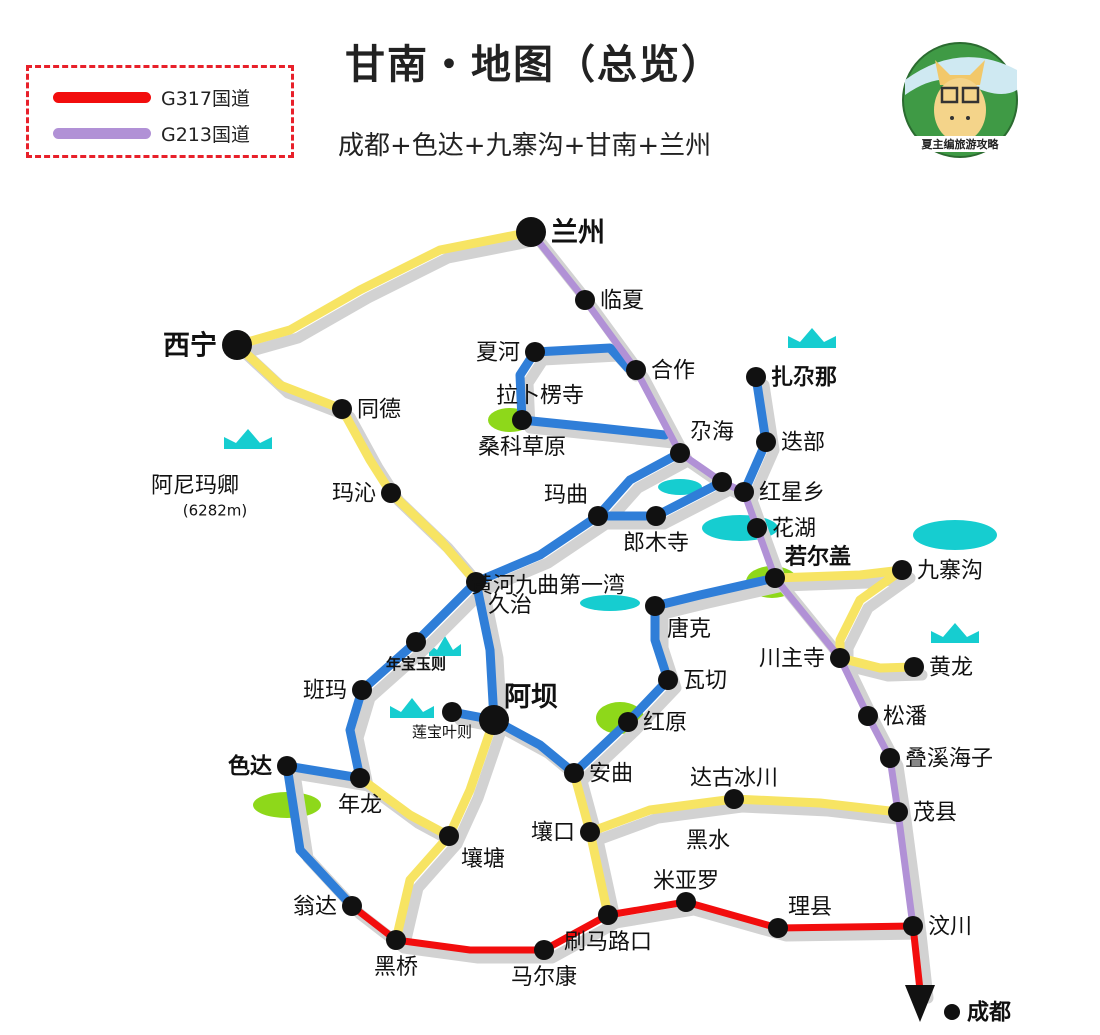 The image size is (1100, 1035). I want to click on legend-item-g317: G317国道, so click(151, 97).